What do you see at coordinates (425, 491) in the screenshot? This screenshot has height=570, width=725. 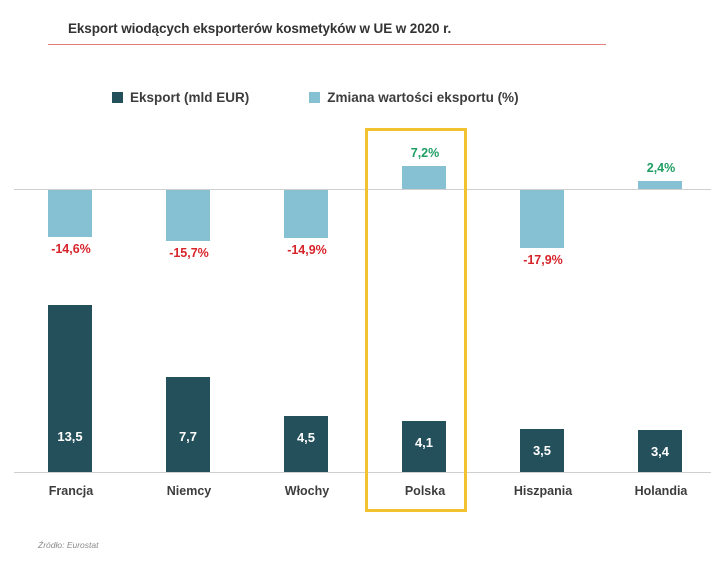 I see `category-label-polska: Polska` at bounding box center [425, 491].